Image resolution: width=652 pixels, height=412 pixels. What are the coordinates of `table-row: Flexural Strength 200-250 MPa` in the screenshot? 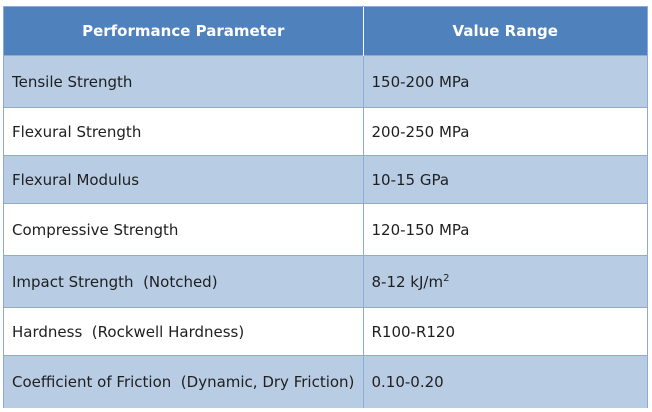 It's located at (325, 131).